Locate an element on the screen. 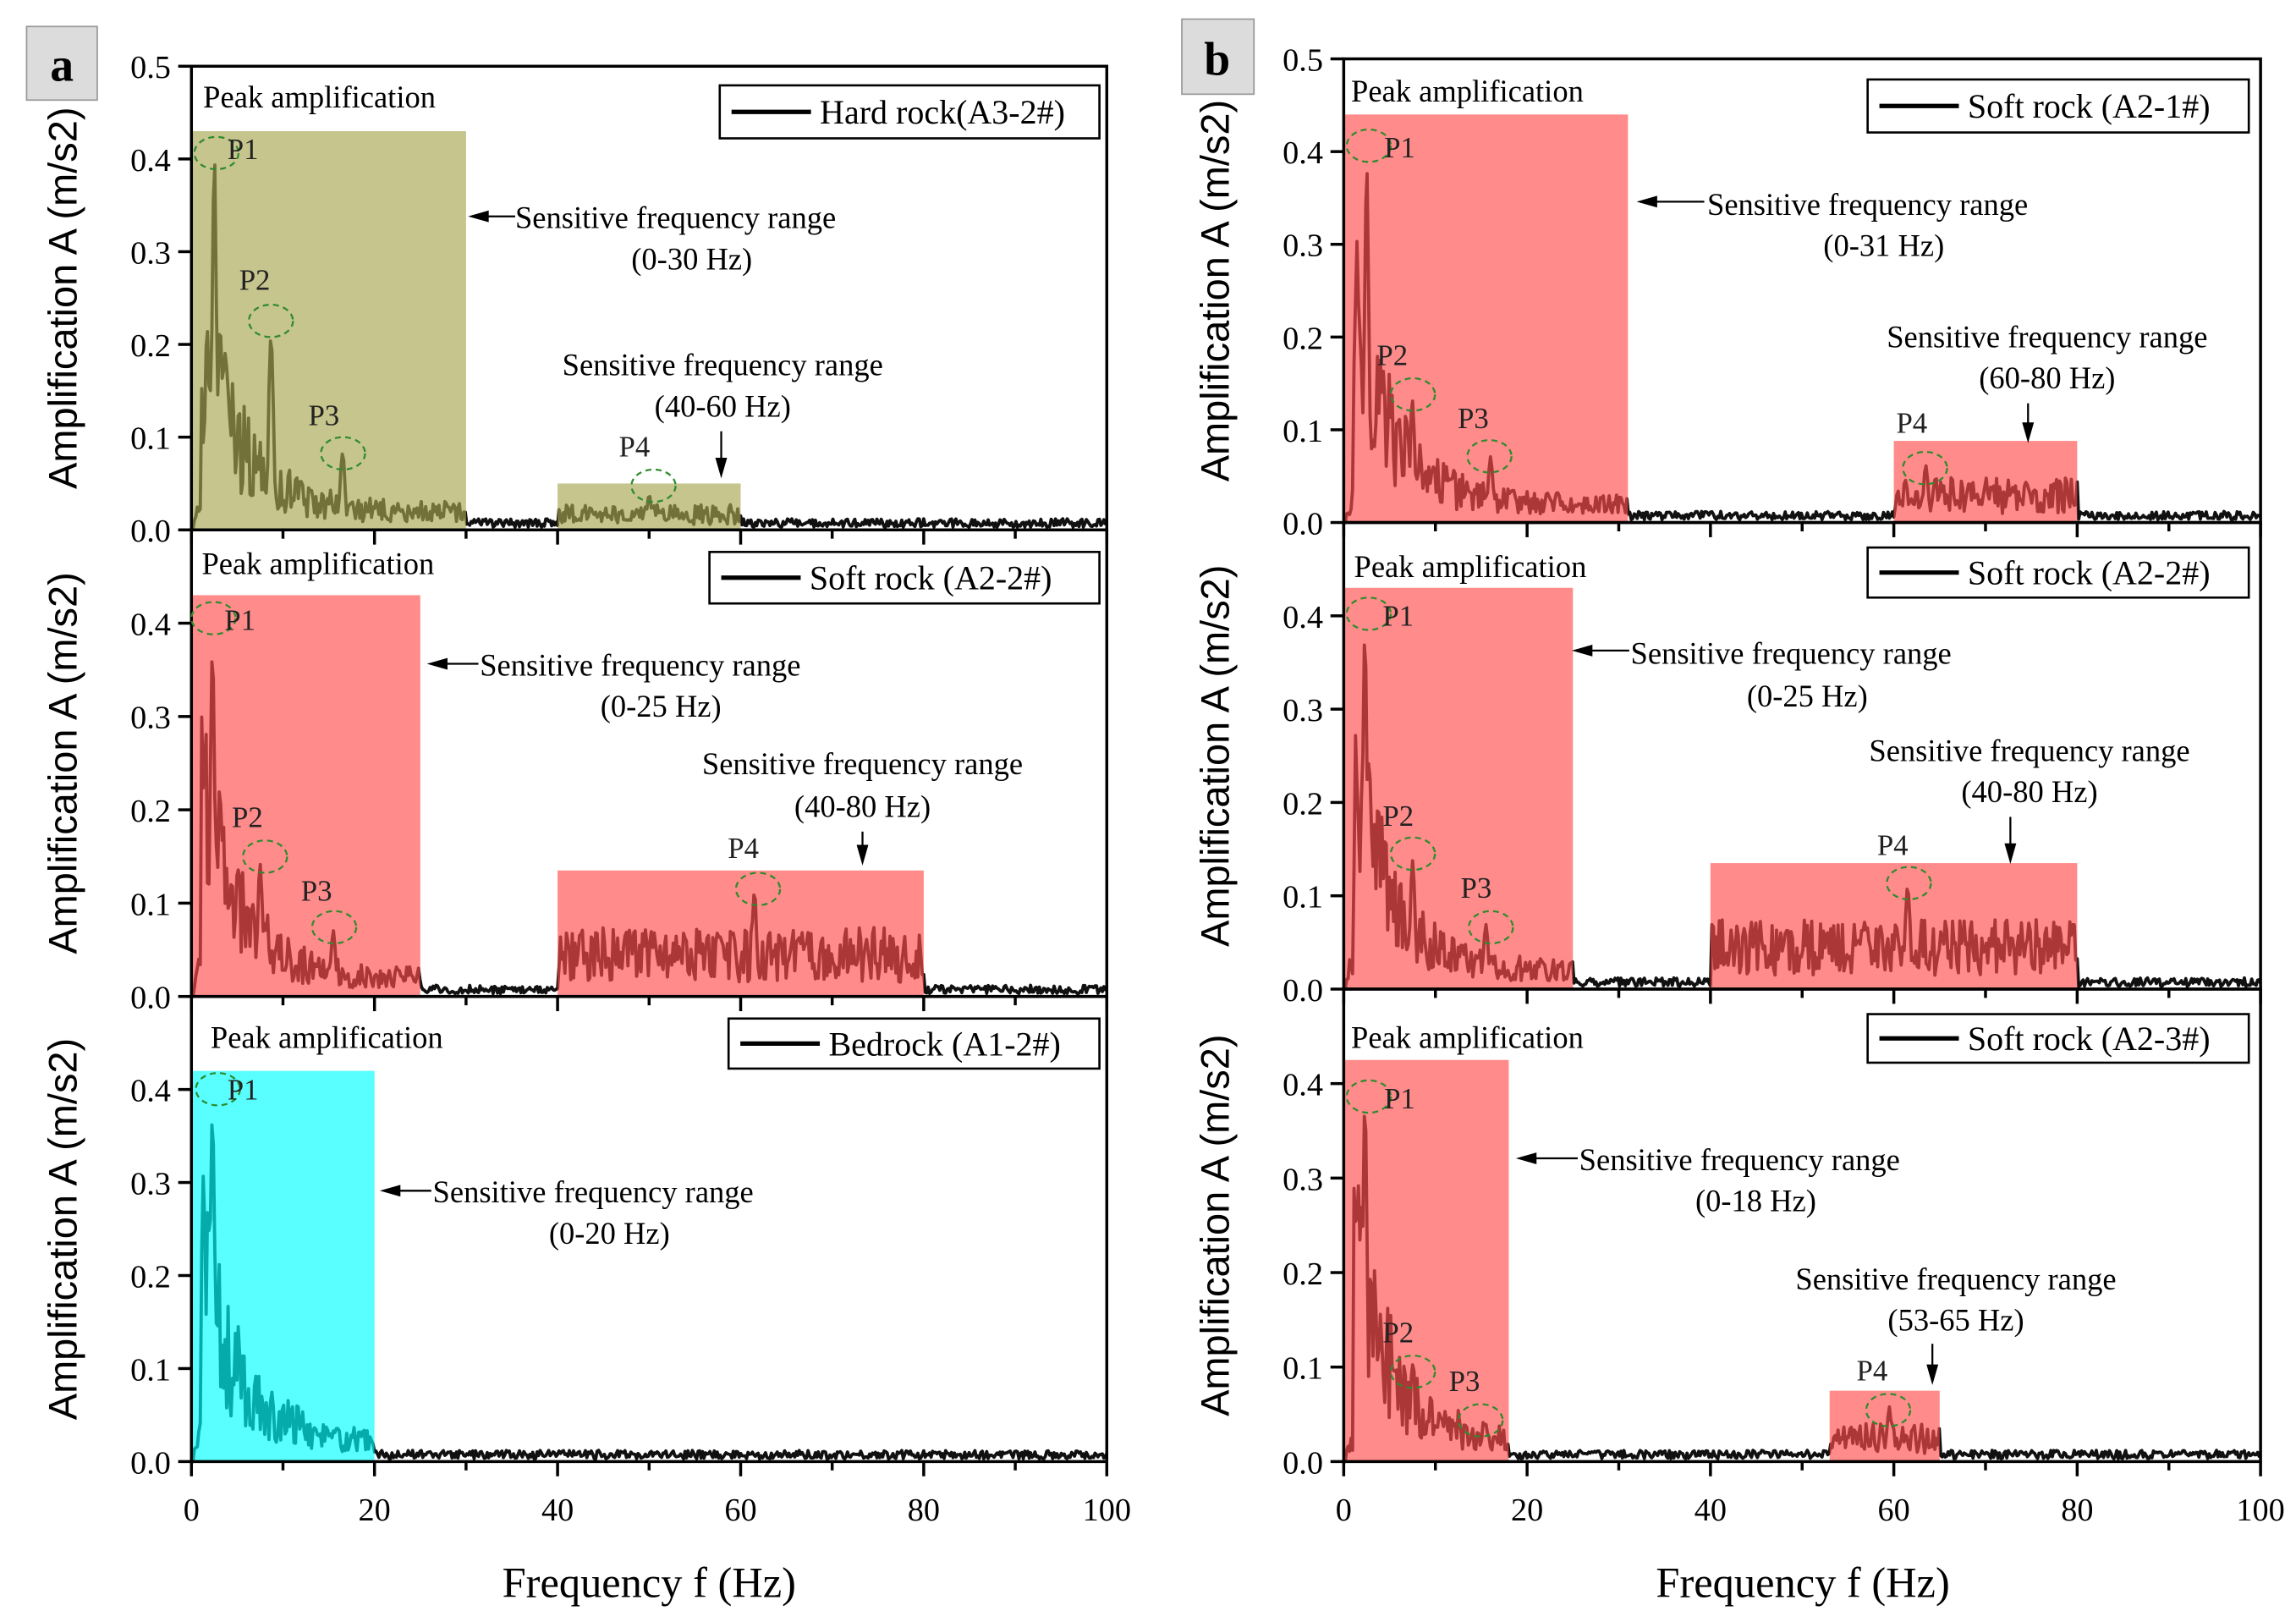 This screenshot has width=2296, height=1622. legend-label: Hard rock(A3-2#) is located at coordinates (942, 112).